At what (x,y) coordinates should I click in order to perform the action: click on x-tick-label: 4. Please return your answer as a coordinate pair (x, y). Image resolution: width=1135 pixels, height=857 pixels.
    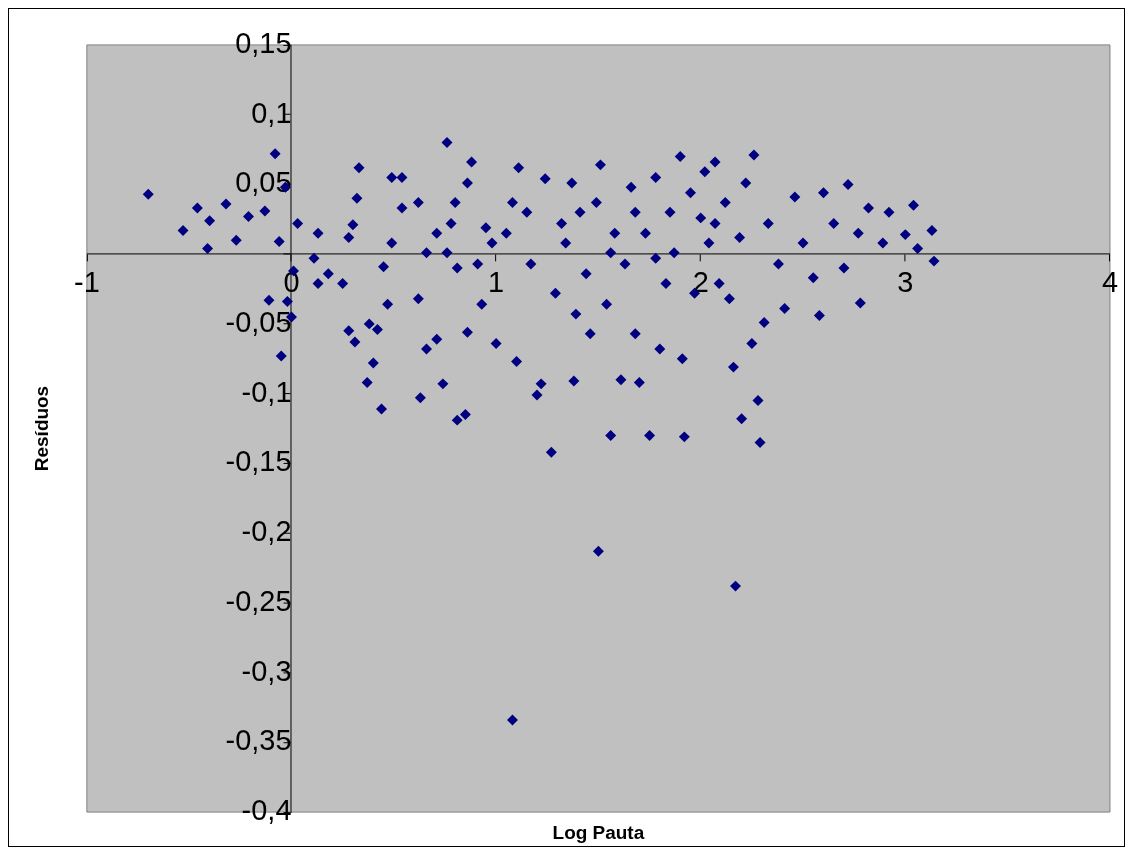
    Looking at the image, I should click on (1110, 282).